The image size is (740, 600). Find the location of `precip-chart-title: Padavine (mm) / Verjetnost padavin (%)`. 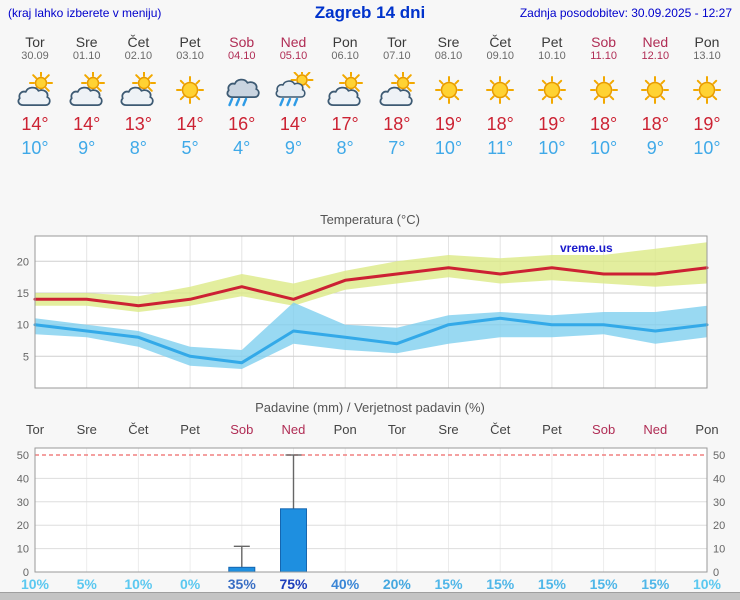

precip-chart-title: Padavine (mm) / Verjetnost padavin (%) is located at coordinates (370, 407).